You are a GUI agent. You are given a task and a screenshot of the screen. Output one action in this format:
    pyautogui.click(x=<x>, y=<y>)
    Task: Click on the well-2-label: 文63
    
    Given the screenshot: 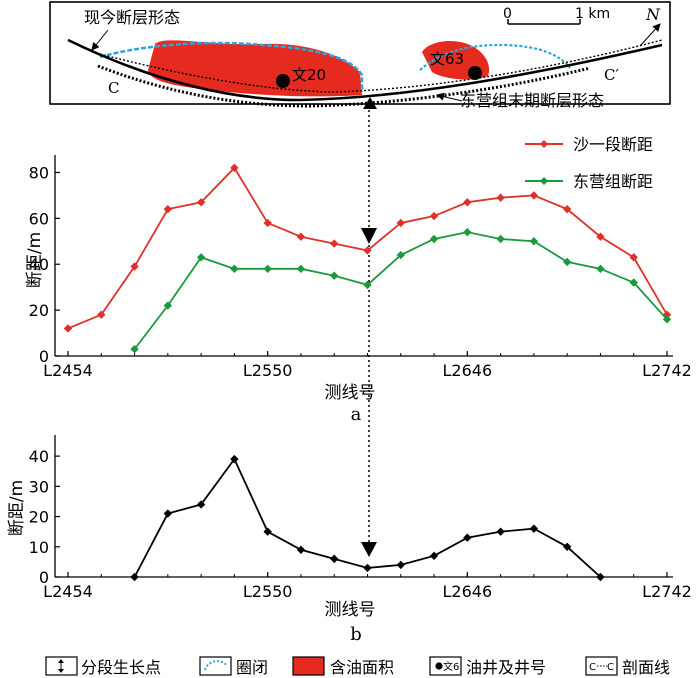 What is the action you would take?
    pyautogui.click(x=447, y=59)
    